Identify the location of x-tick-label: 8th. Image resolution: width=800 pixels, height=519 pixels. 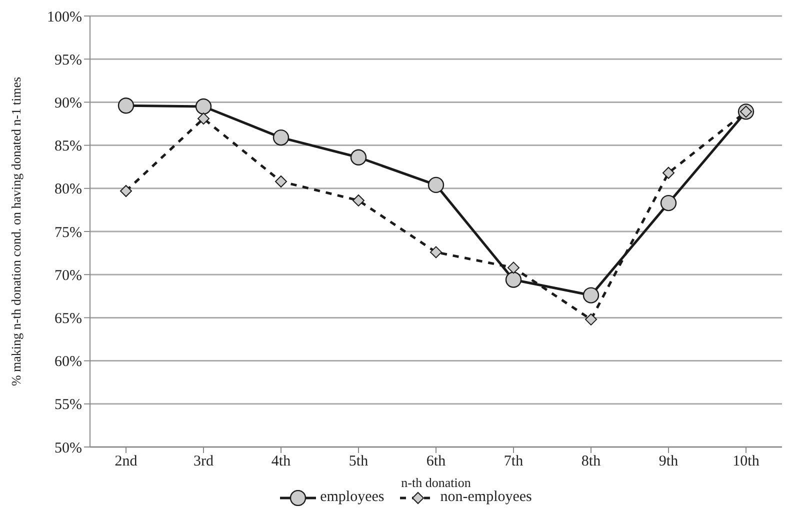
(591, 462).